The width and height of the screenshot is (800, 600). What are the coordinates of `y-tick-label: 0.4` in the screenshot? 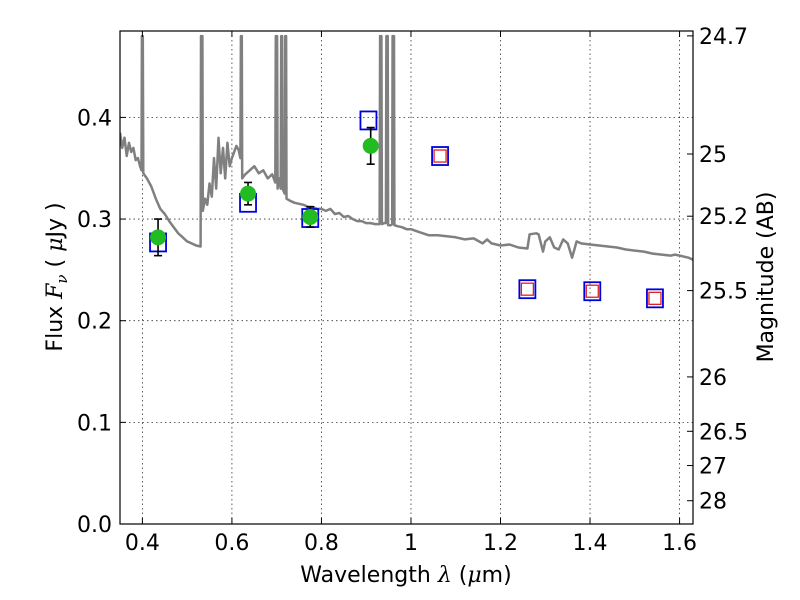 It's located at (94, 118).